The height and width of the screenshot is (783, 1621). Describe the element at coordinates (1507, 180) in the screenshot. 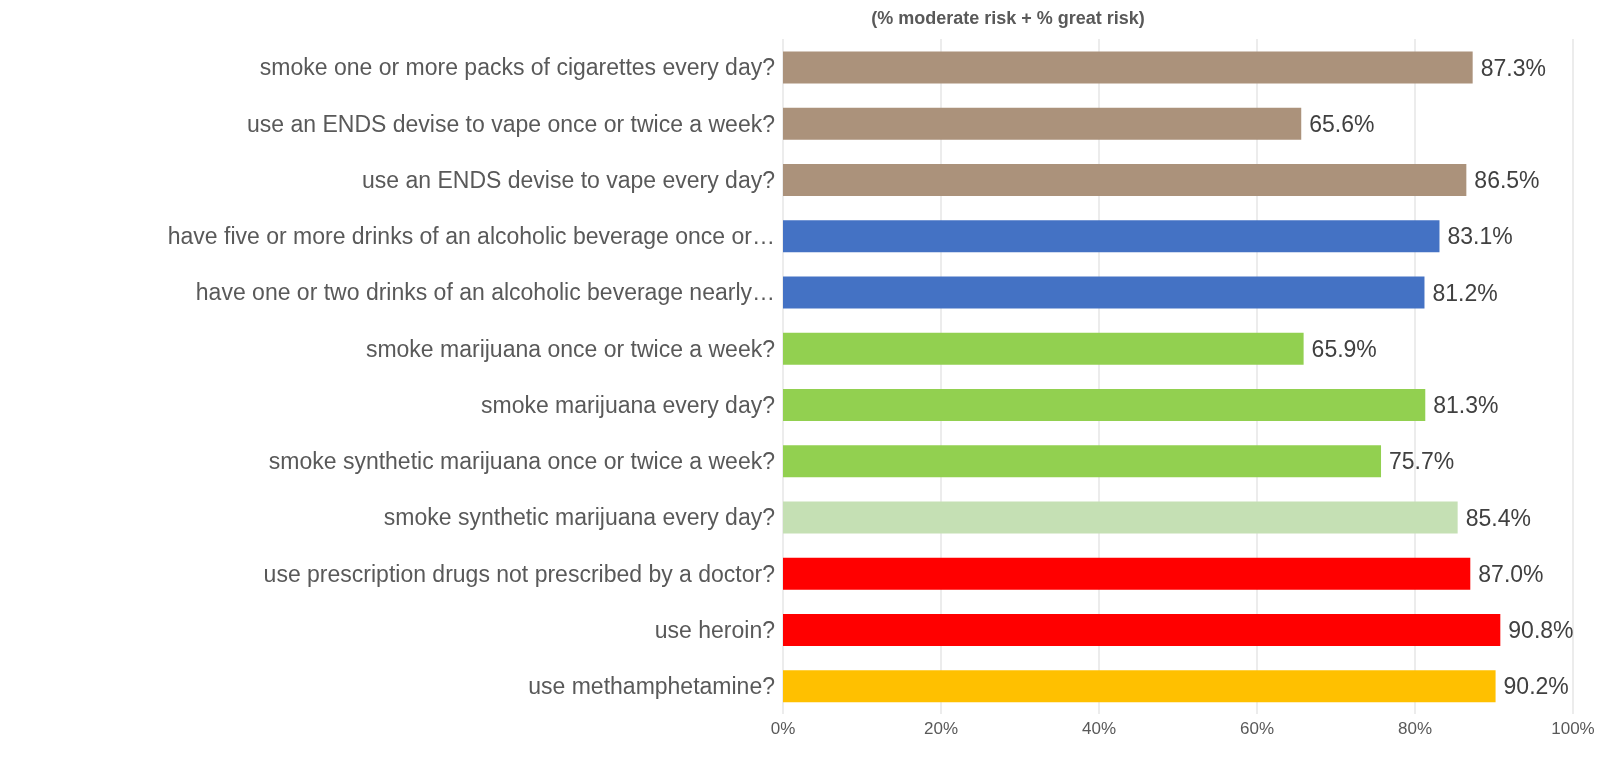

I see `data-label: 86.5%` at that location.